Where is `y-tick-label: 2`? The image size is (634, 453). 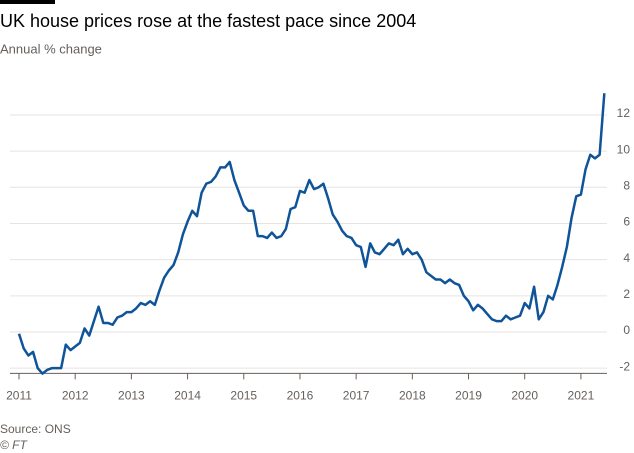
y-tick-label: 2 is located at coordinates (626, 294).